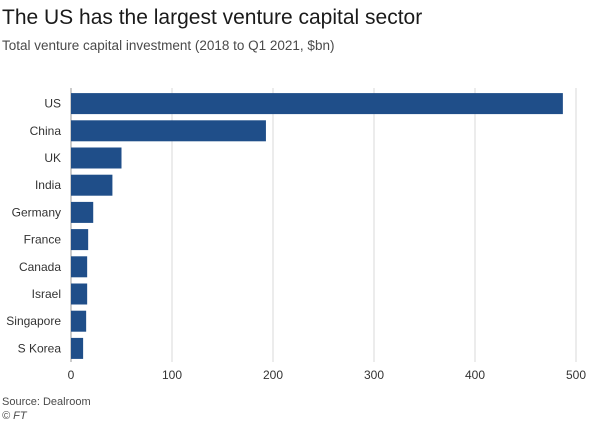 The height and width of the screenshot is (425, 600). Describe the element at coordinates (71, 375) in the screenshot. I see `x-tick-label: 0` at that location.